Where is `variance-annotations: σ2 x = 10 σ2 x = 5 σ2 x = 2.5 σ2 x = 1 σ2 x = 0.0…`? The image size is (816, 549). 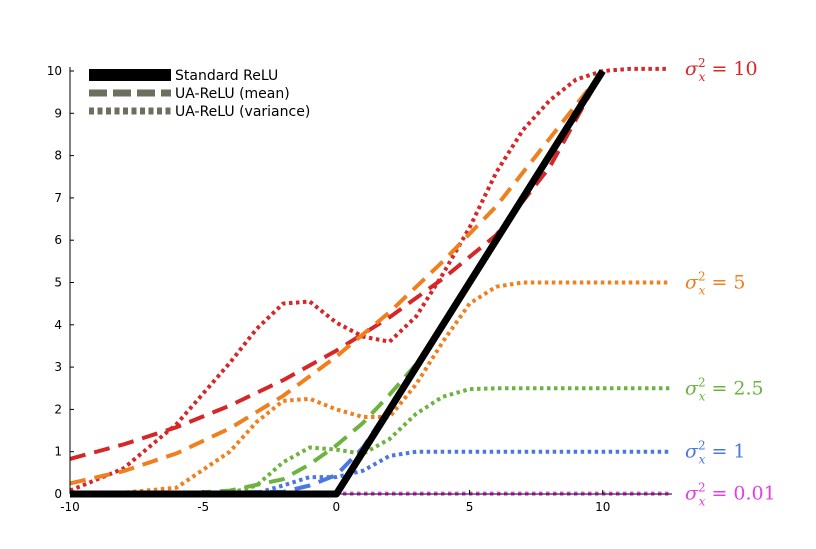 variance-annotations: σ2 x = 10 σ2 x = 5 σ2 x = 2.5 σ2 x = 1 σ2 x = 0.0… is located at coordinates (730, 282).